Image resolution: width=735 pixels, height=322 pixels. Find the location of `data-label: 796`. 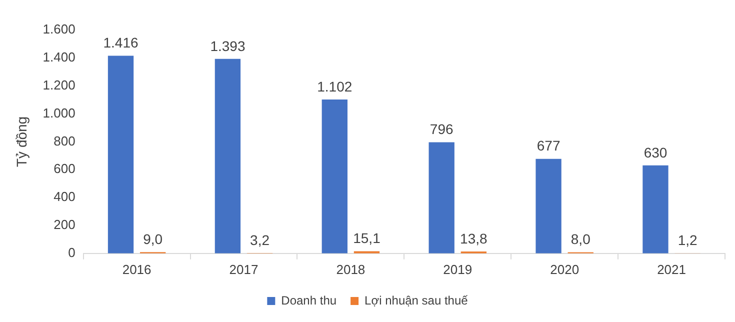

data-label: 796 is located at coordinates (442, 129).